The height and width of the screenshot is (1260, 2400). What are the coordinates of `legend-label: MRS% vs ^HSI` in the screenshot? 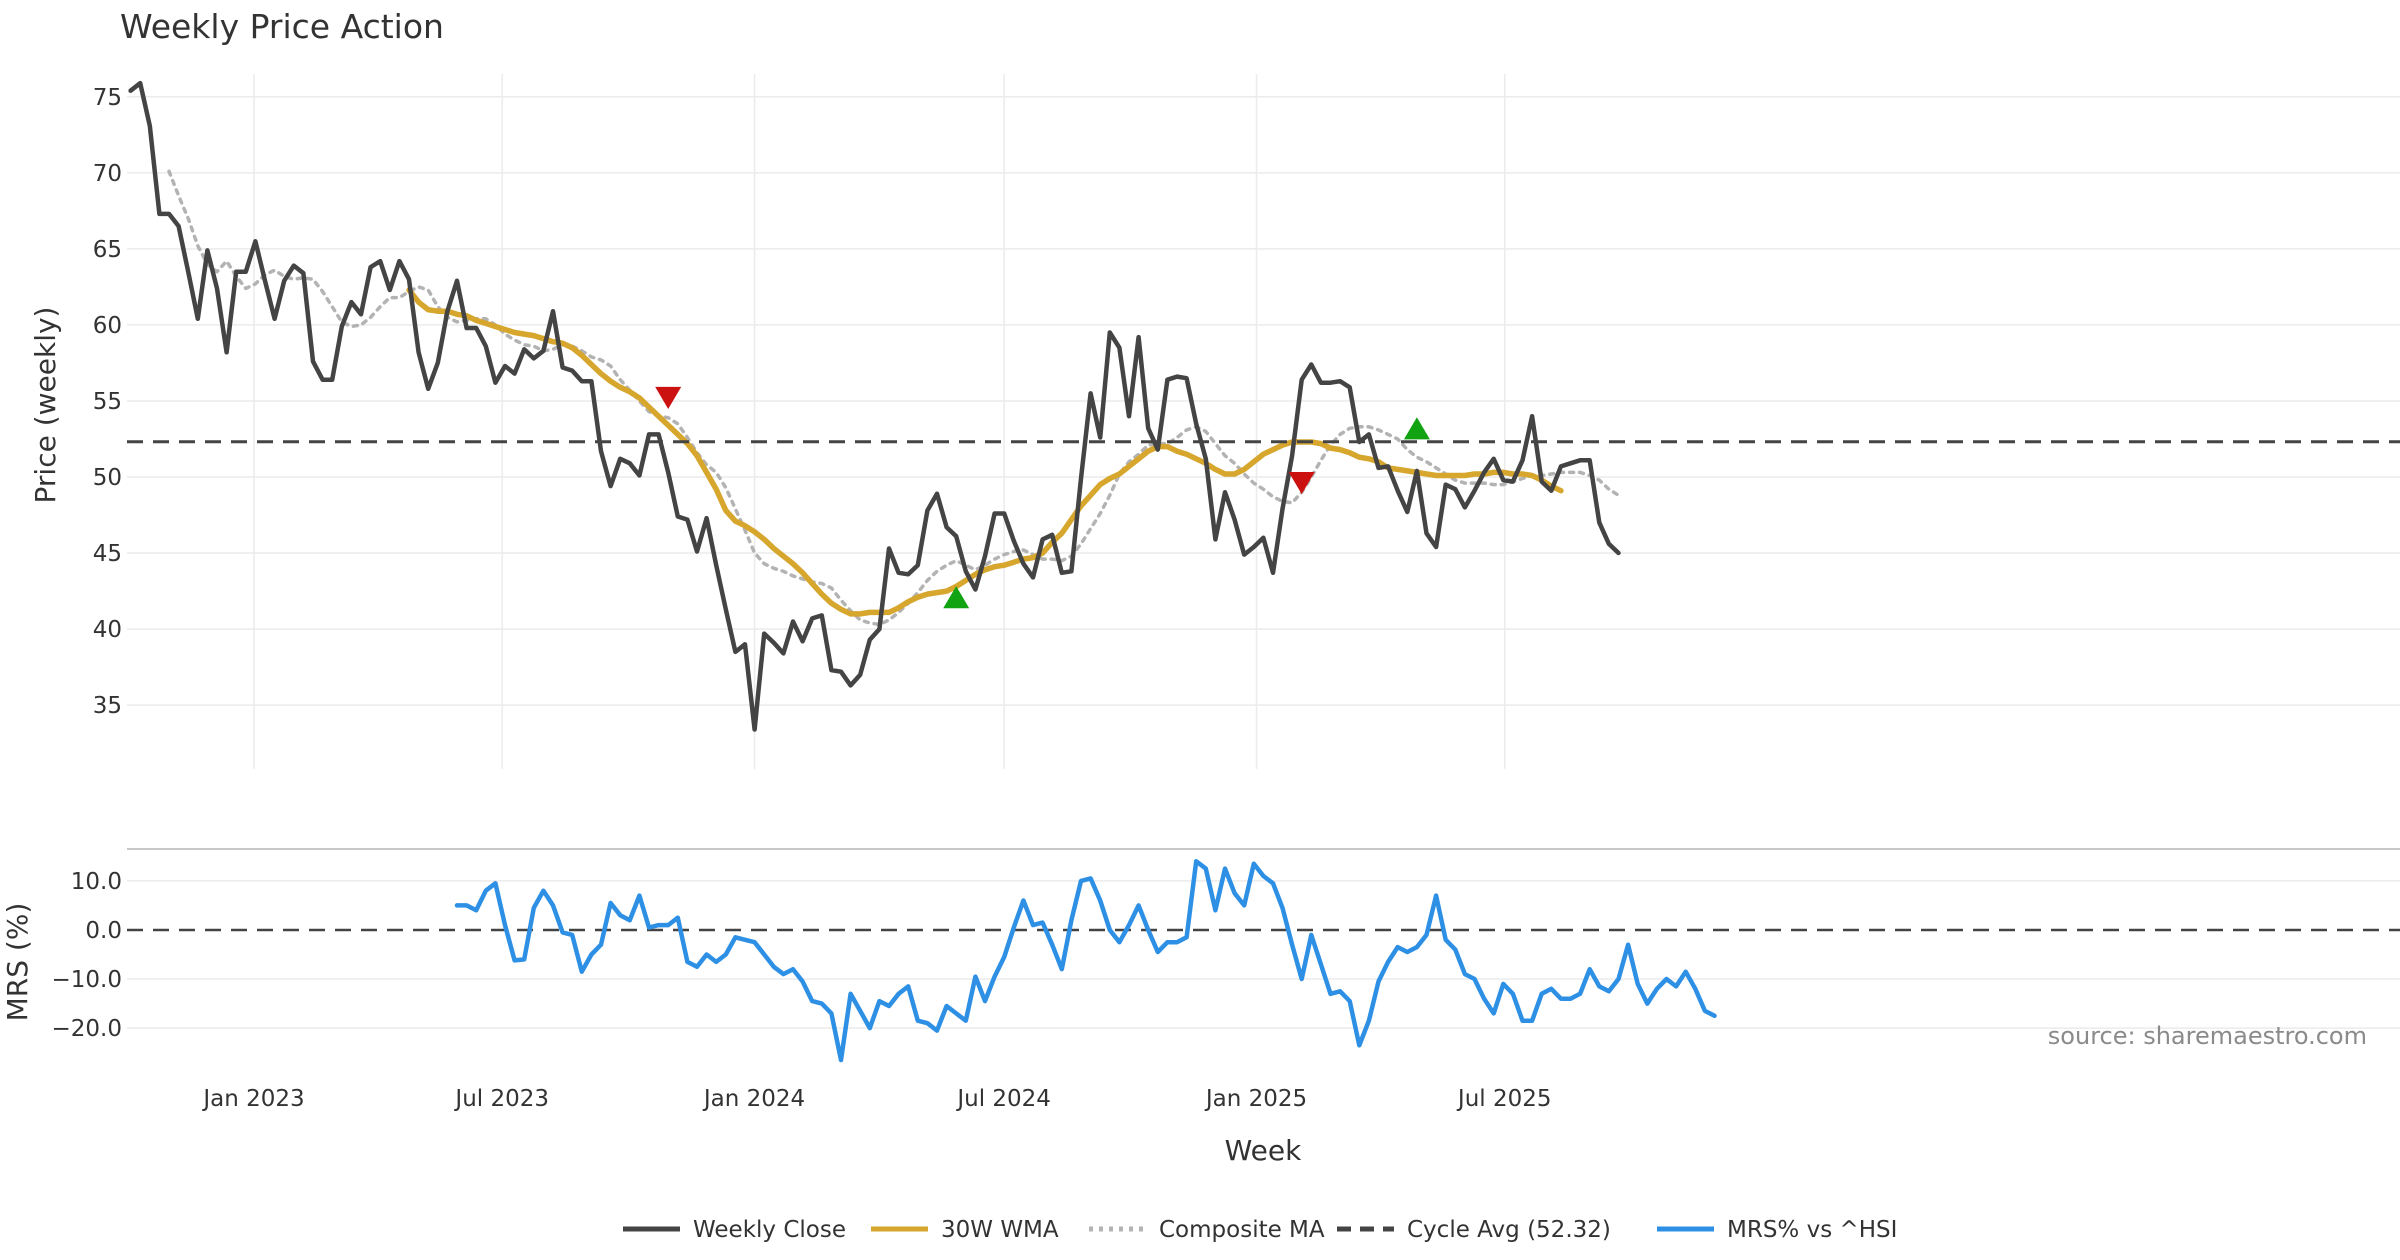 It's located at (1812, 1230).